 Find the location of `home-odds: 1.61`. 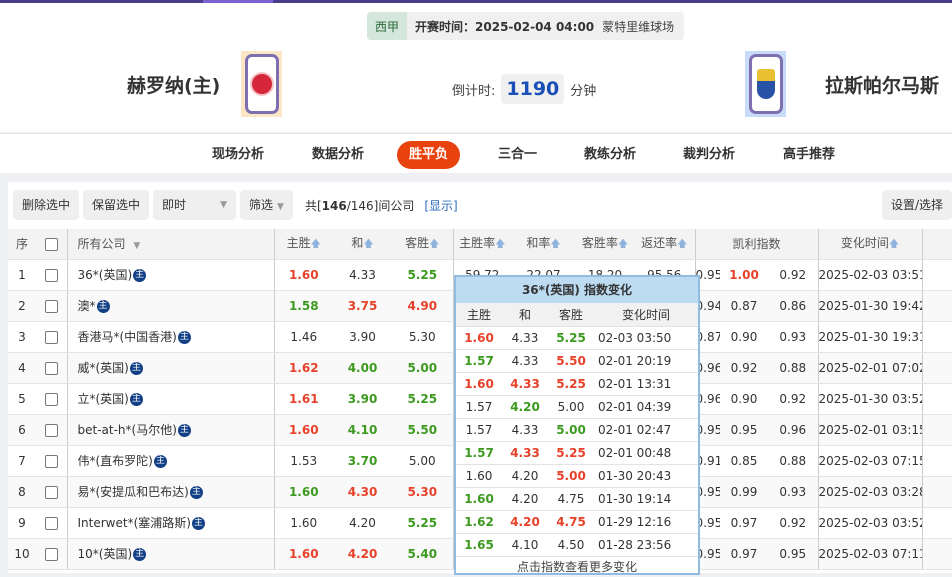

home-odds: 1.61 is located at coordinates (303, 399).